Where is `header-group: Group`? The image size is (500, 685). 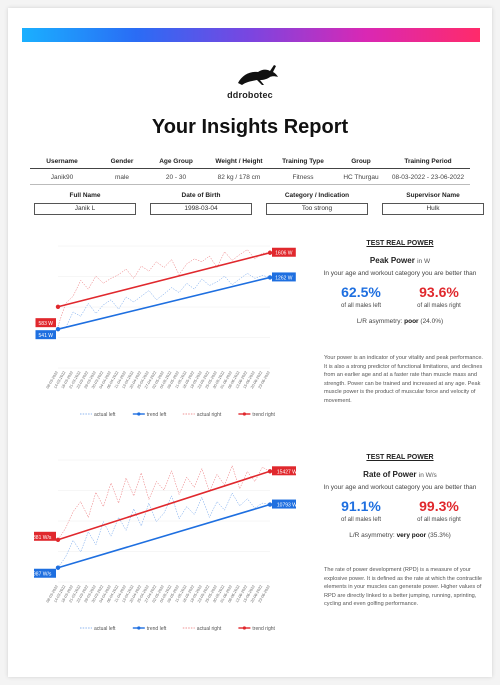 header-group: Group is located at coordinates (361, 161).